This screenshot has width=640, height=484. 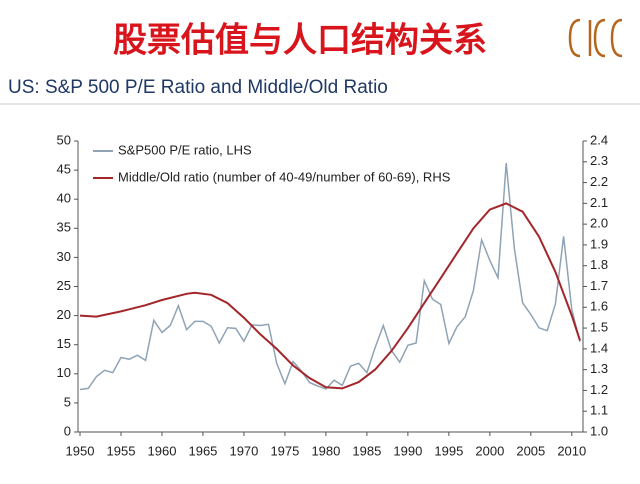 What do you see at coordinates (599, 347) in the screenshot?
I see `y2-tick-label: 1.4` at bounding box center [599, 347].